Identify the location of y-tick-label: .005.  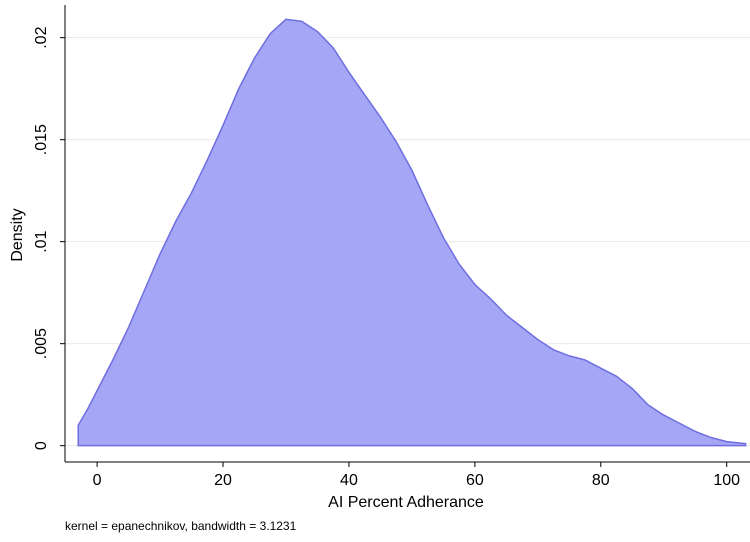
(41, 343).